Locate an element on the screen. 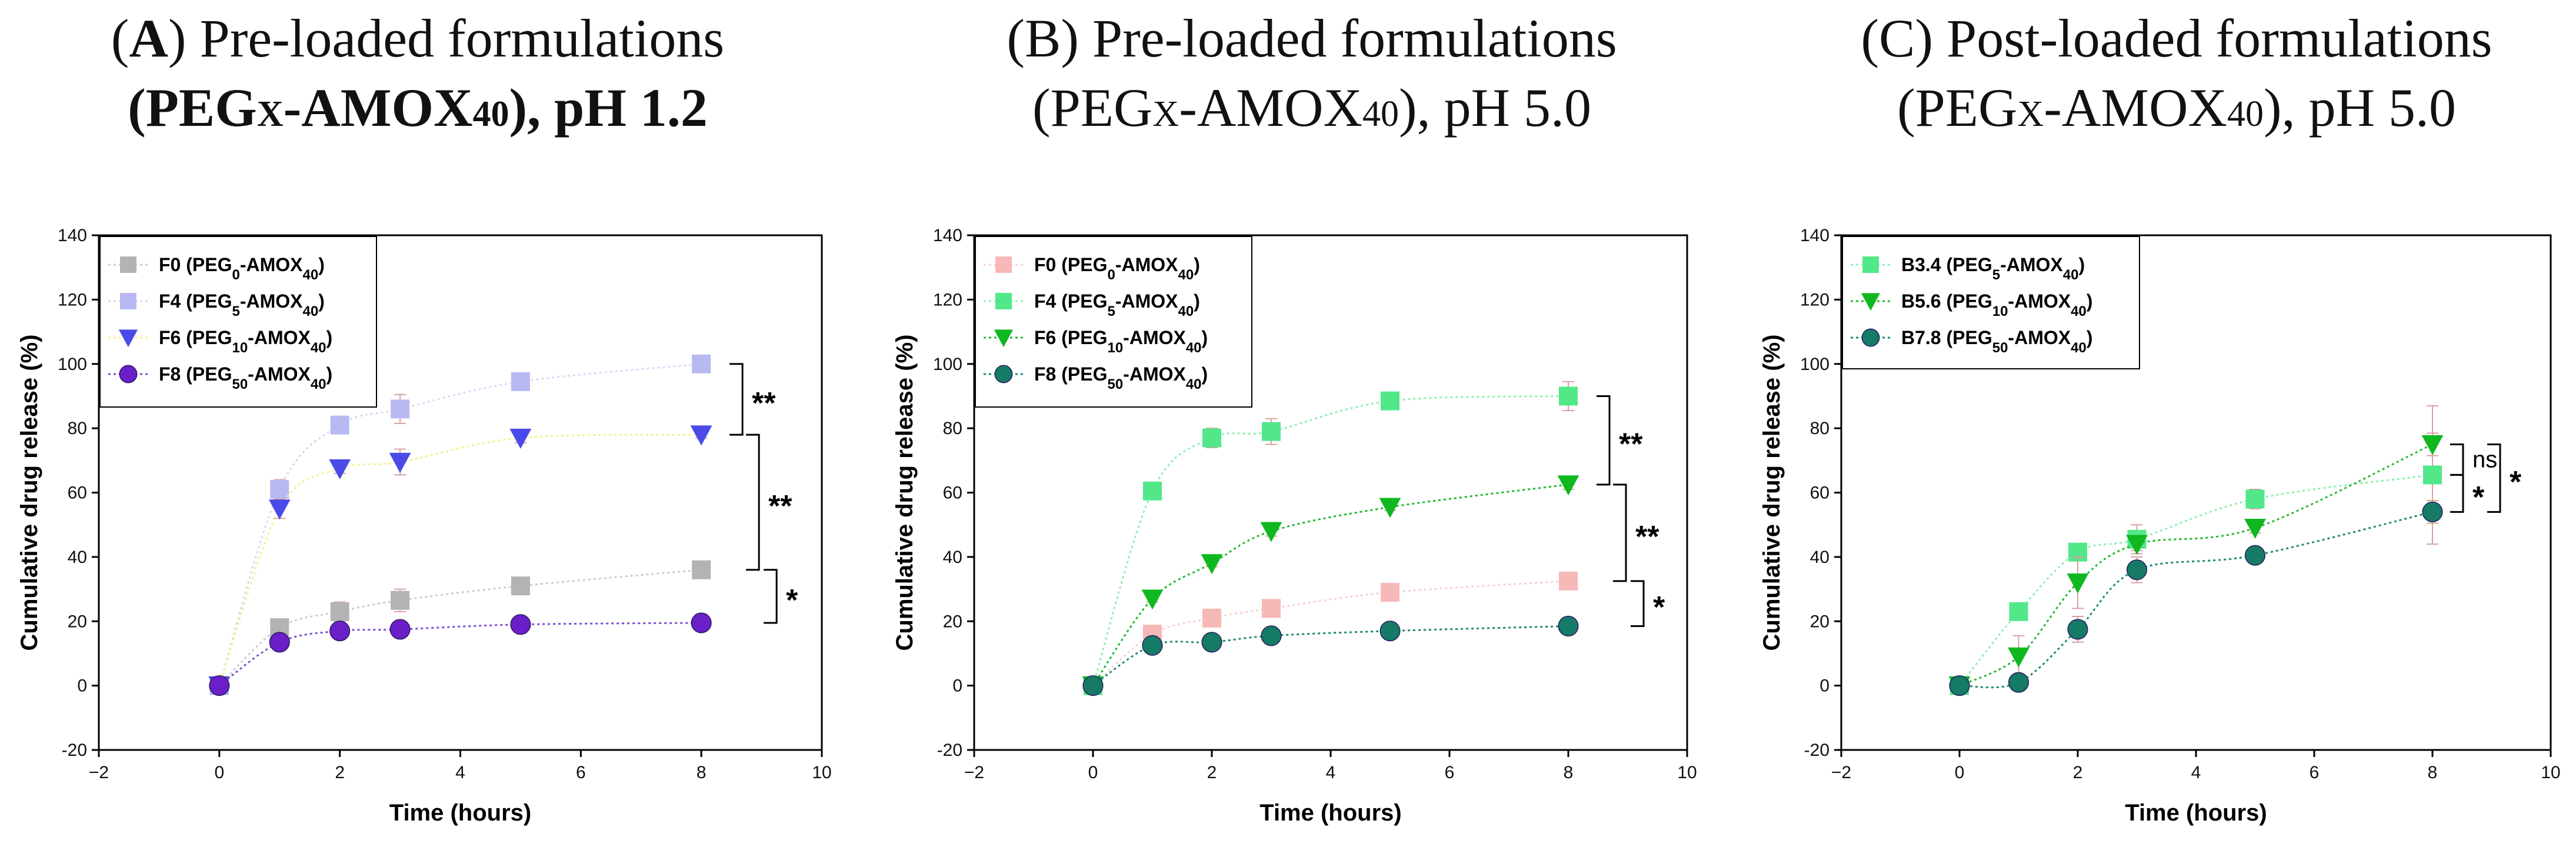 This screenshot has height=847, width=2576. amox-text: -AMOX is located at coordinates (2135, 108).